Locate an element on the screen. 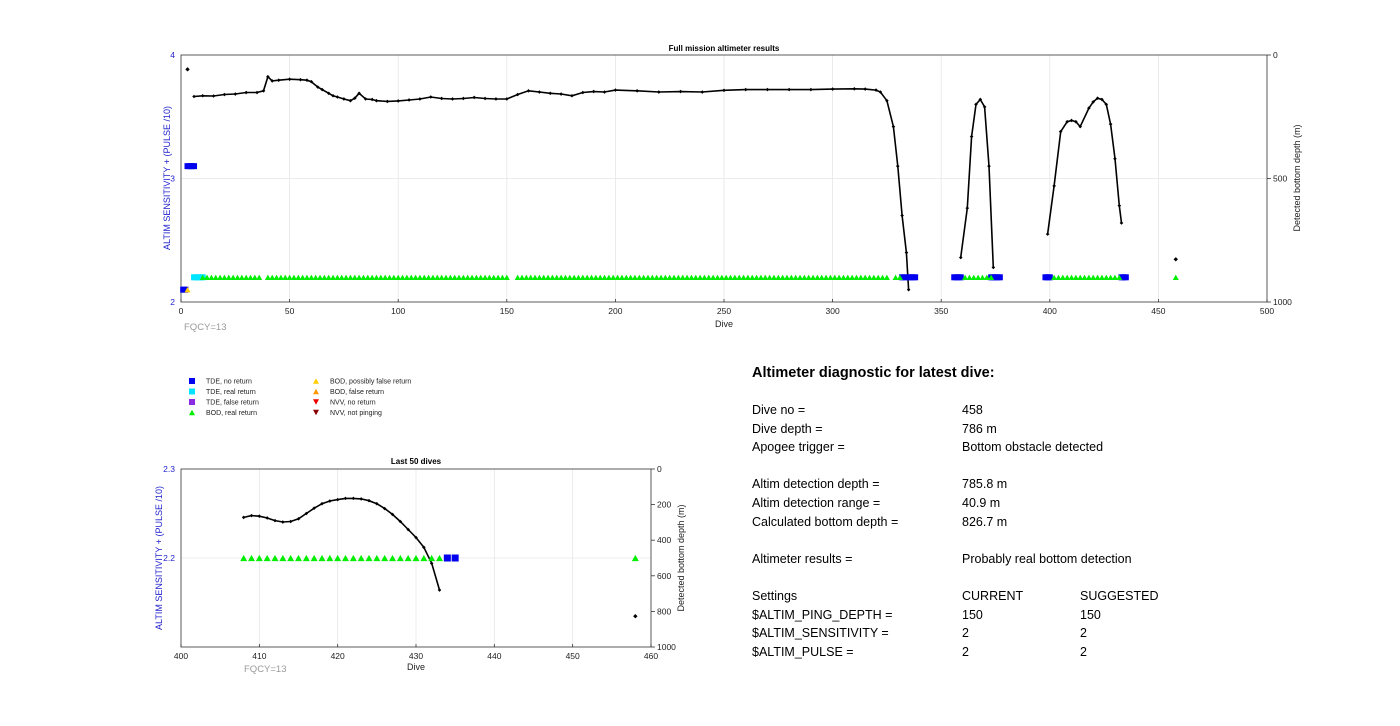 This screenshot has width=1400, height=726. bottom-chart-title: Last 50 dives is located at coordinates (416, 461).